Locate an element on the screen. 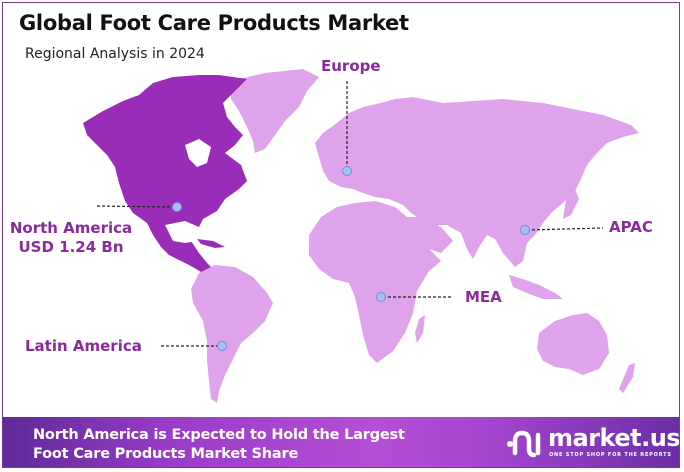 The width and height of the screenshot is (684, 472). market-us-logo-icon is located at coordinates (524, 444).